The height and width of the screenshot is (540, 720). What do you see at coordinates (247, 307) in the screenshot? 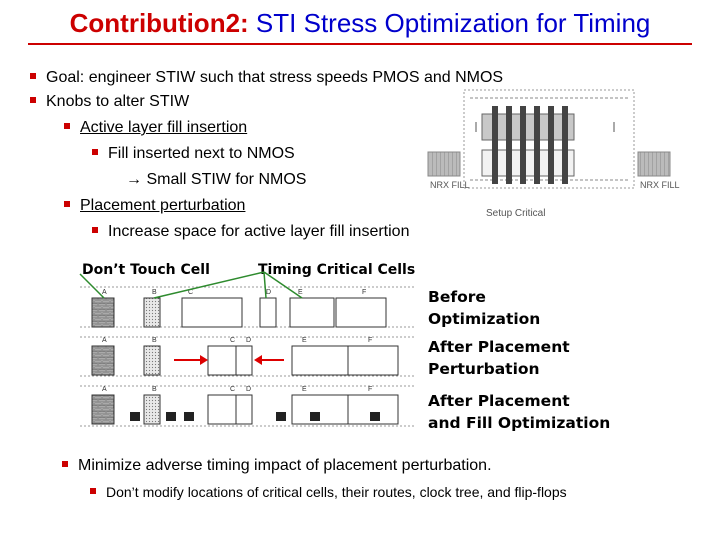
I see `row-before: A B C D E F` at bounding box center [247, 307].